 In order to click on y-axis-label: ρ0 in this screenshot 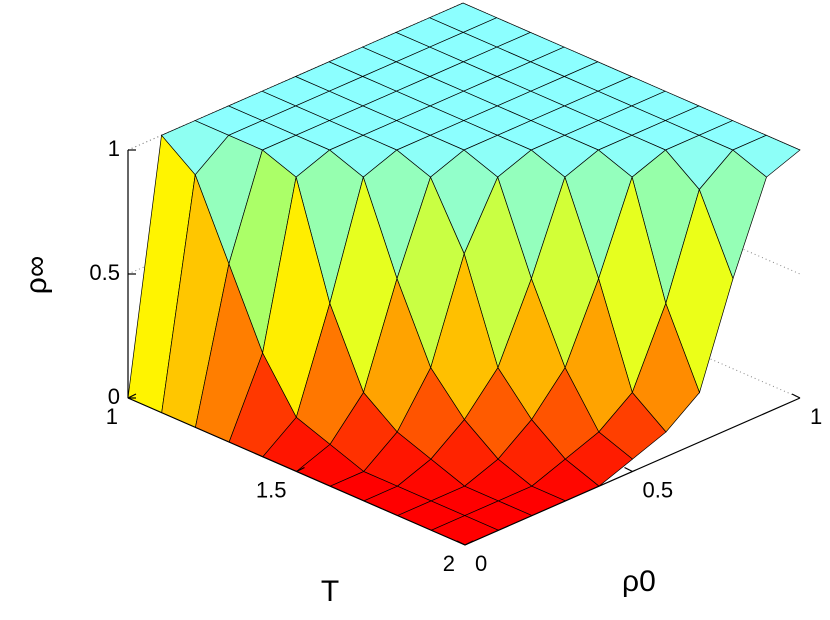, I will do `click(639, 581)`.